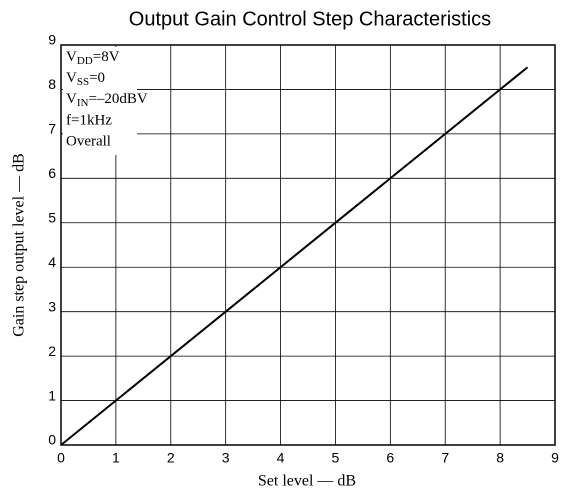 The width and height of the screenshot is (570, 496). I want to click on y-tick-label: 0, so click(52, 440).